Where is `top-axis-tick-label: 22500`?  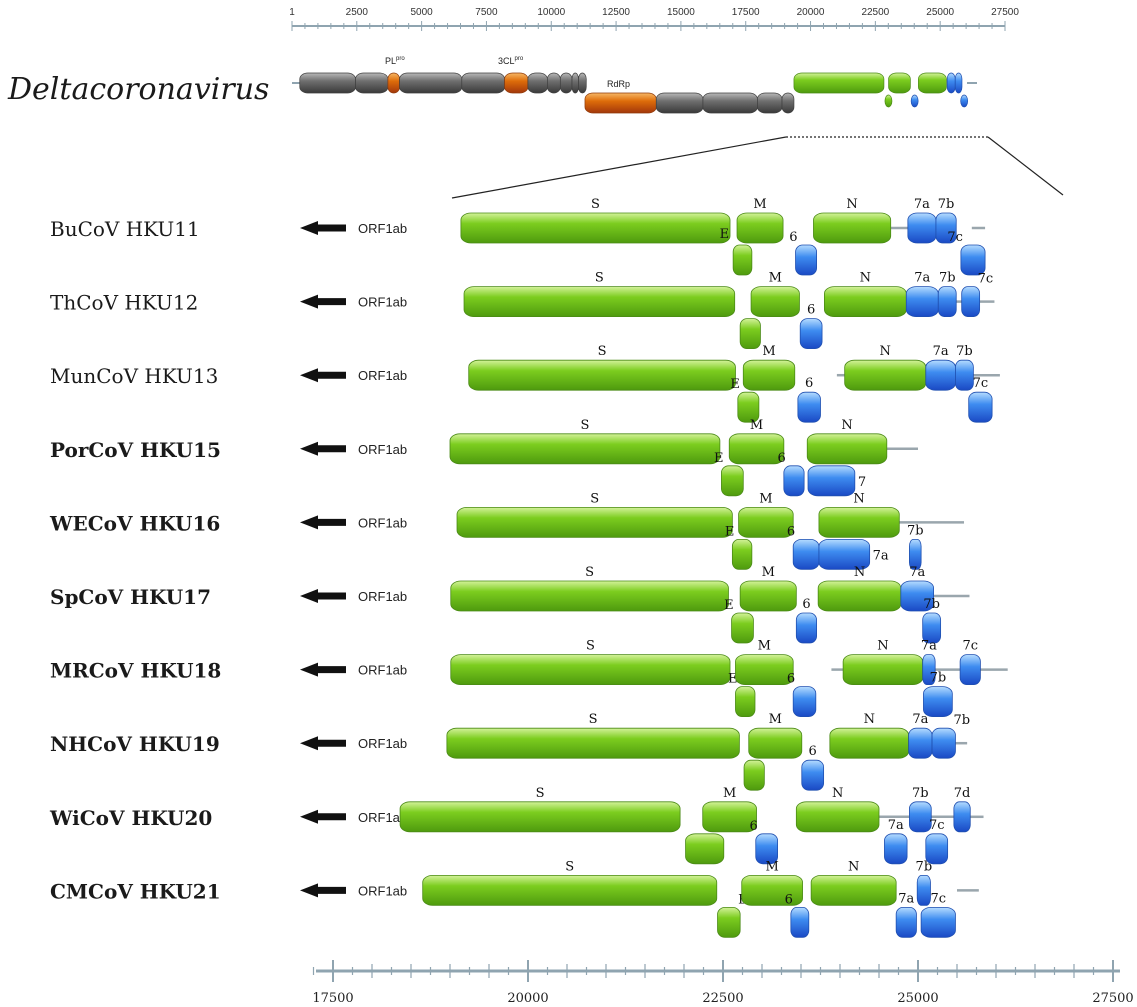 top-axis-tick-label: 22500 is located at coordinates (875, 12).